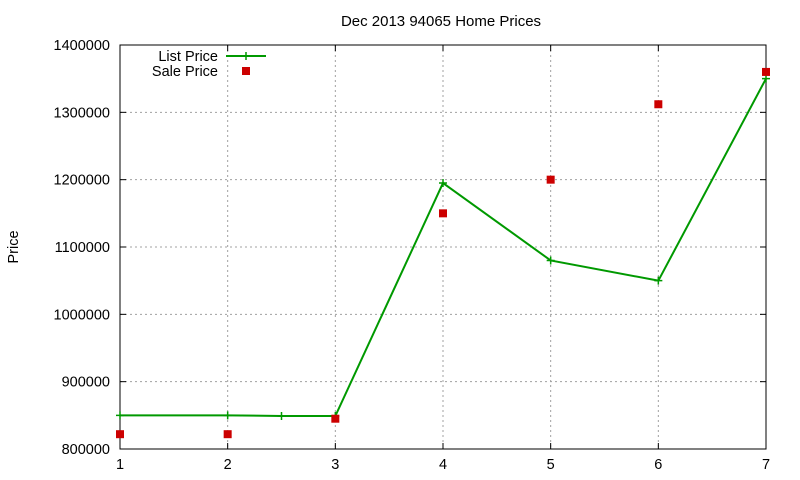 This screenshot has width=800, height=480. What do you see at coordinates (14, 246) in the screenshot?
I see `y-axis-label: Price` at bounding box center [14, 246].